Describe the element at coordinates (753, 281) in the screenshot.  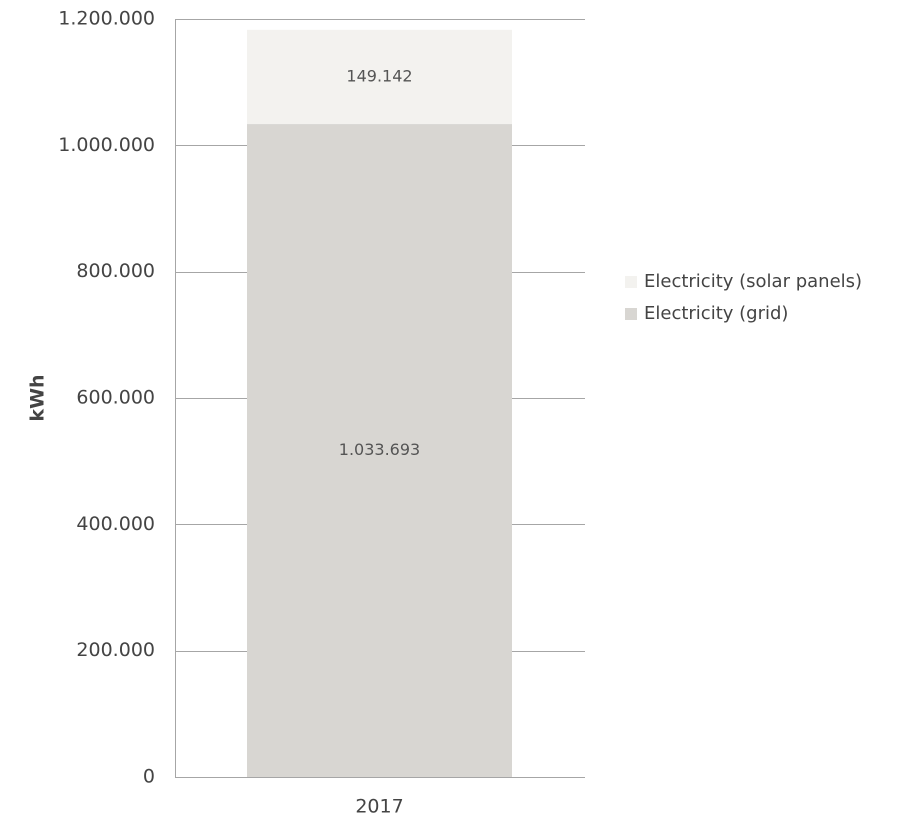
I see `legend-entry: Electricity (solar panels)` at that location.